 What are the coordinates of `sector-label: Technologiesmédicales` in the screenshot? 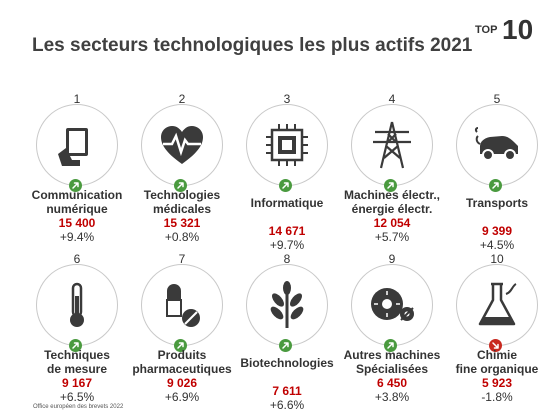 It's located at (182, 202).